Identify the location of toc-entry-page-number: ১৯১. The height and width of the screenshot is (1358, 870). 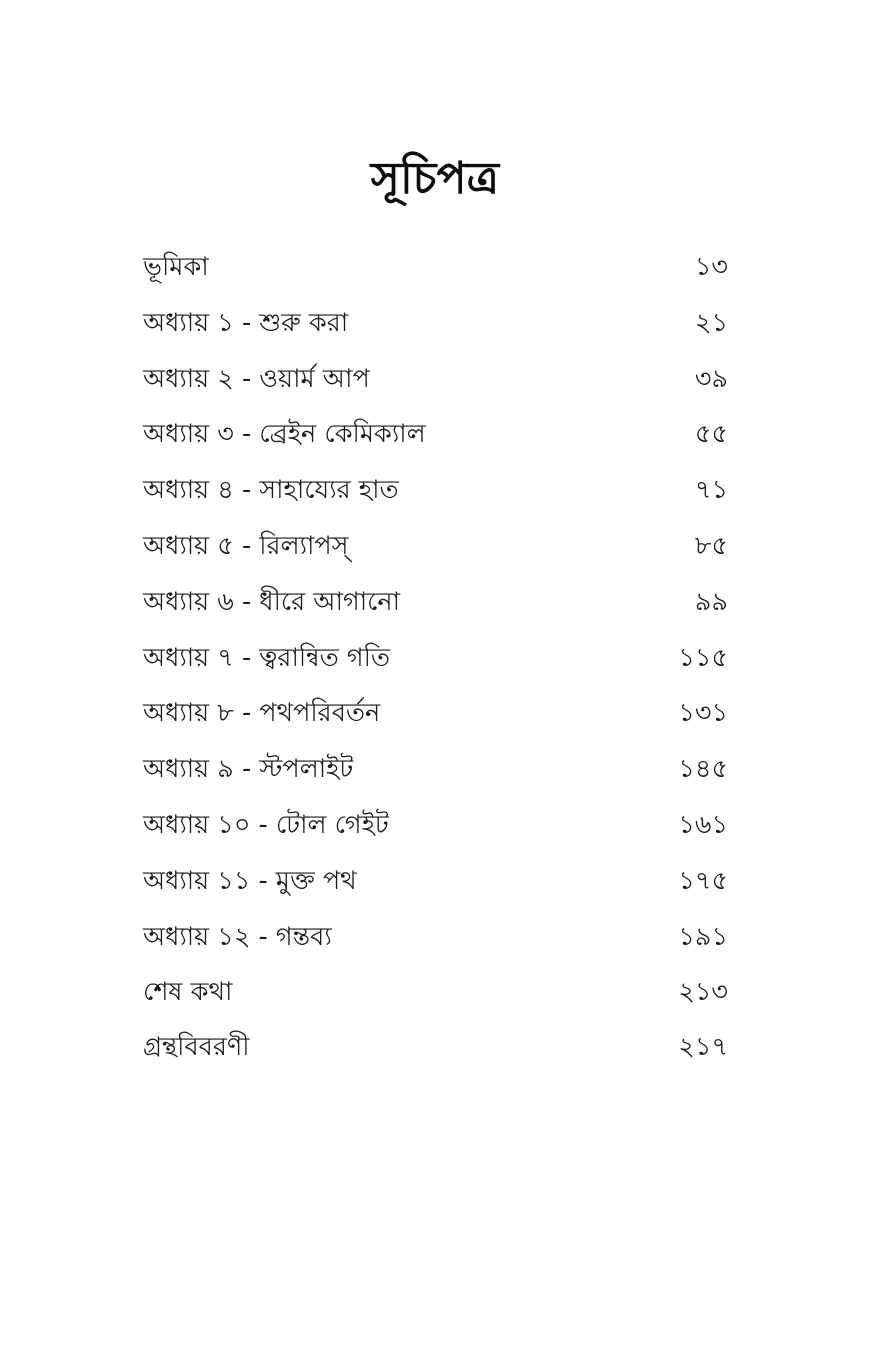
(703, 936).